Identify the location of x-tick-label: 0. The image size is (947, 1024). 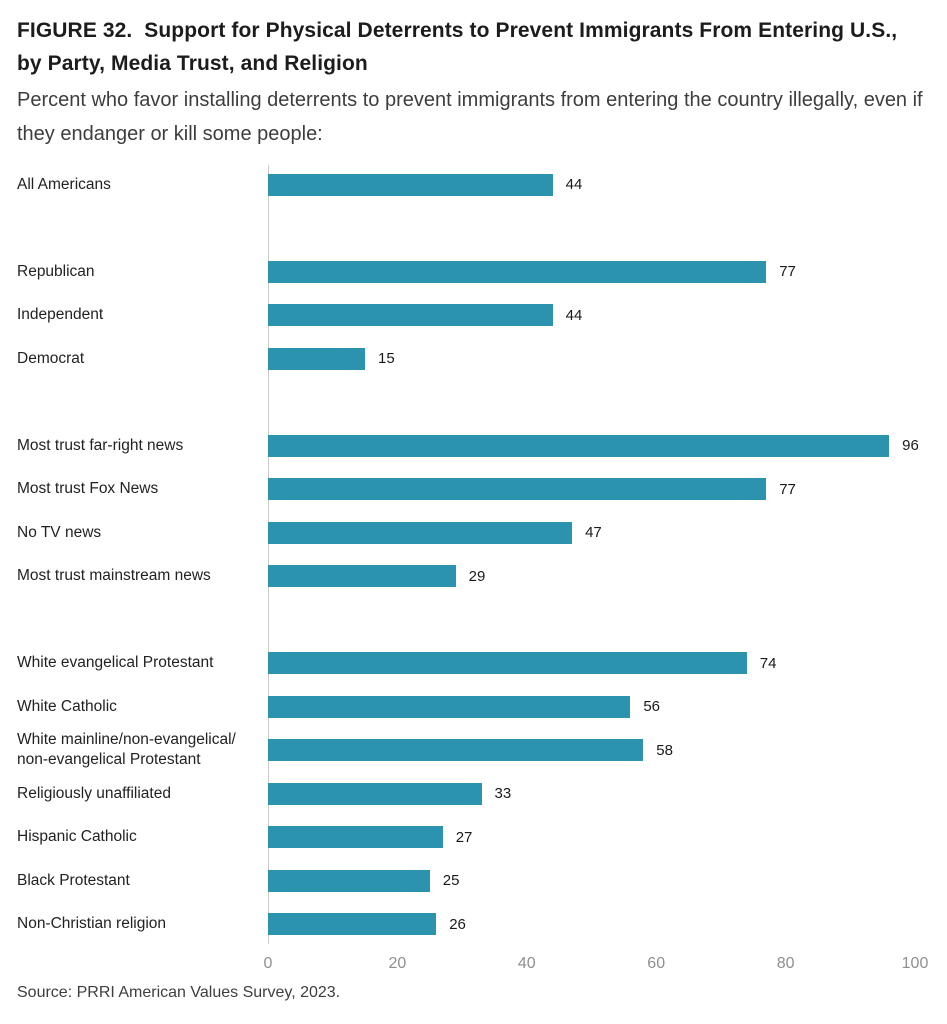
(268, 963).